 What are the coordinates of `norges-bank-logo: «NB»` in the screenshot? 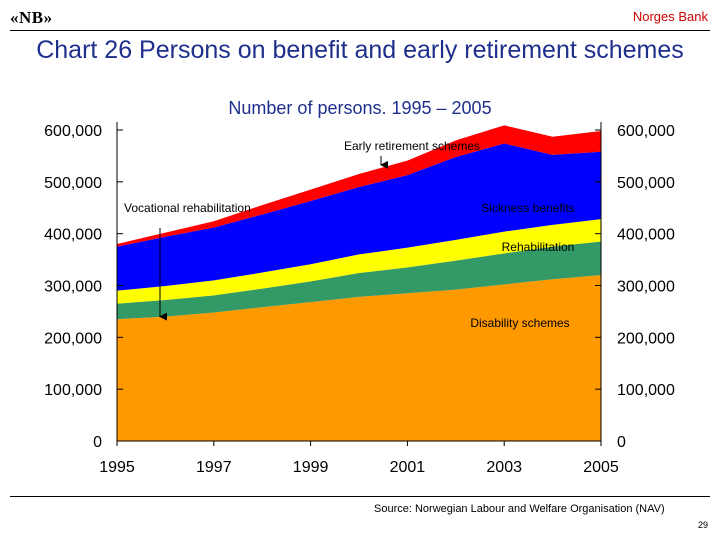 It's located at (31, 17).